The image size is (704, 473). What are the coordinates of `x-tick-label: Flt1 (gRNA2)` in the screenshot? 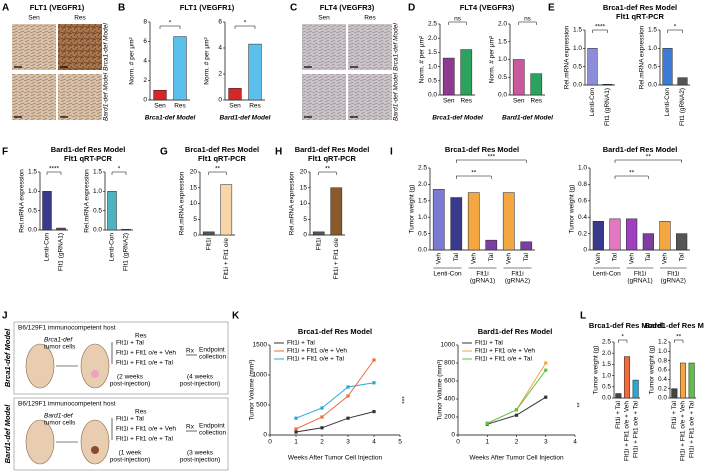 It's located at (682, 107).